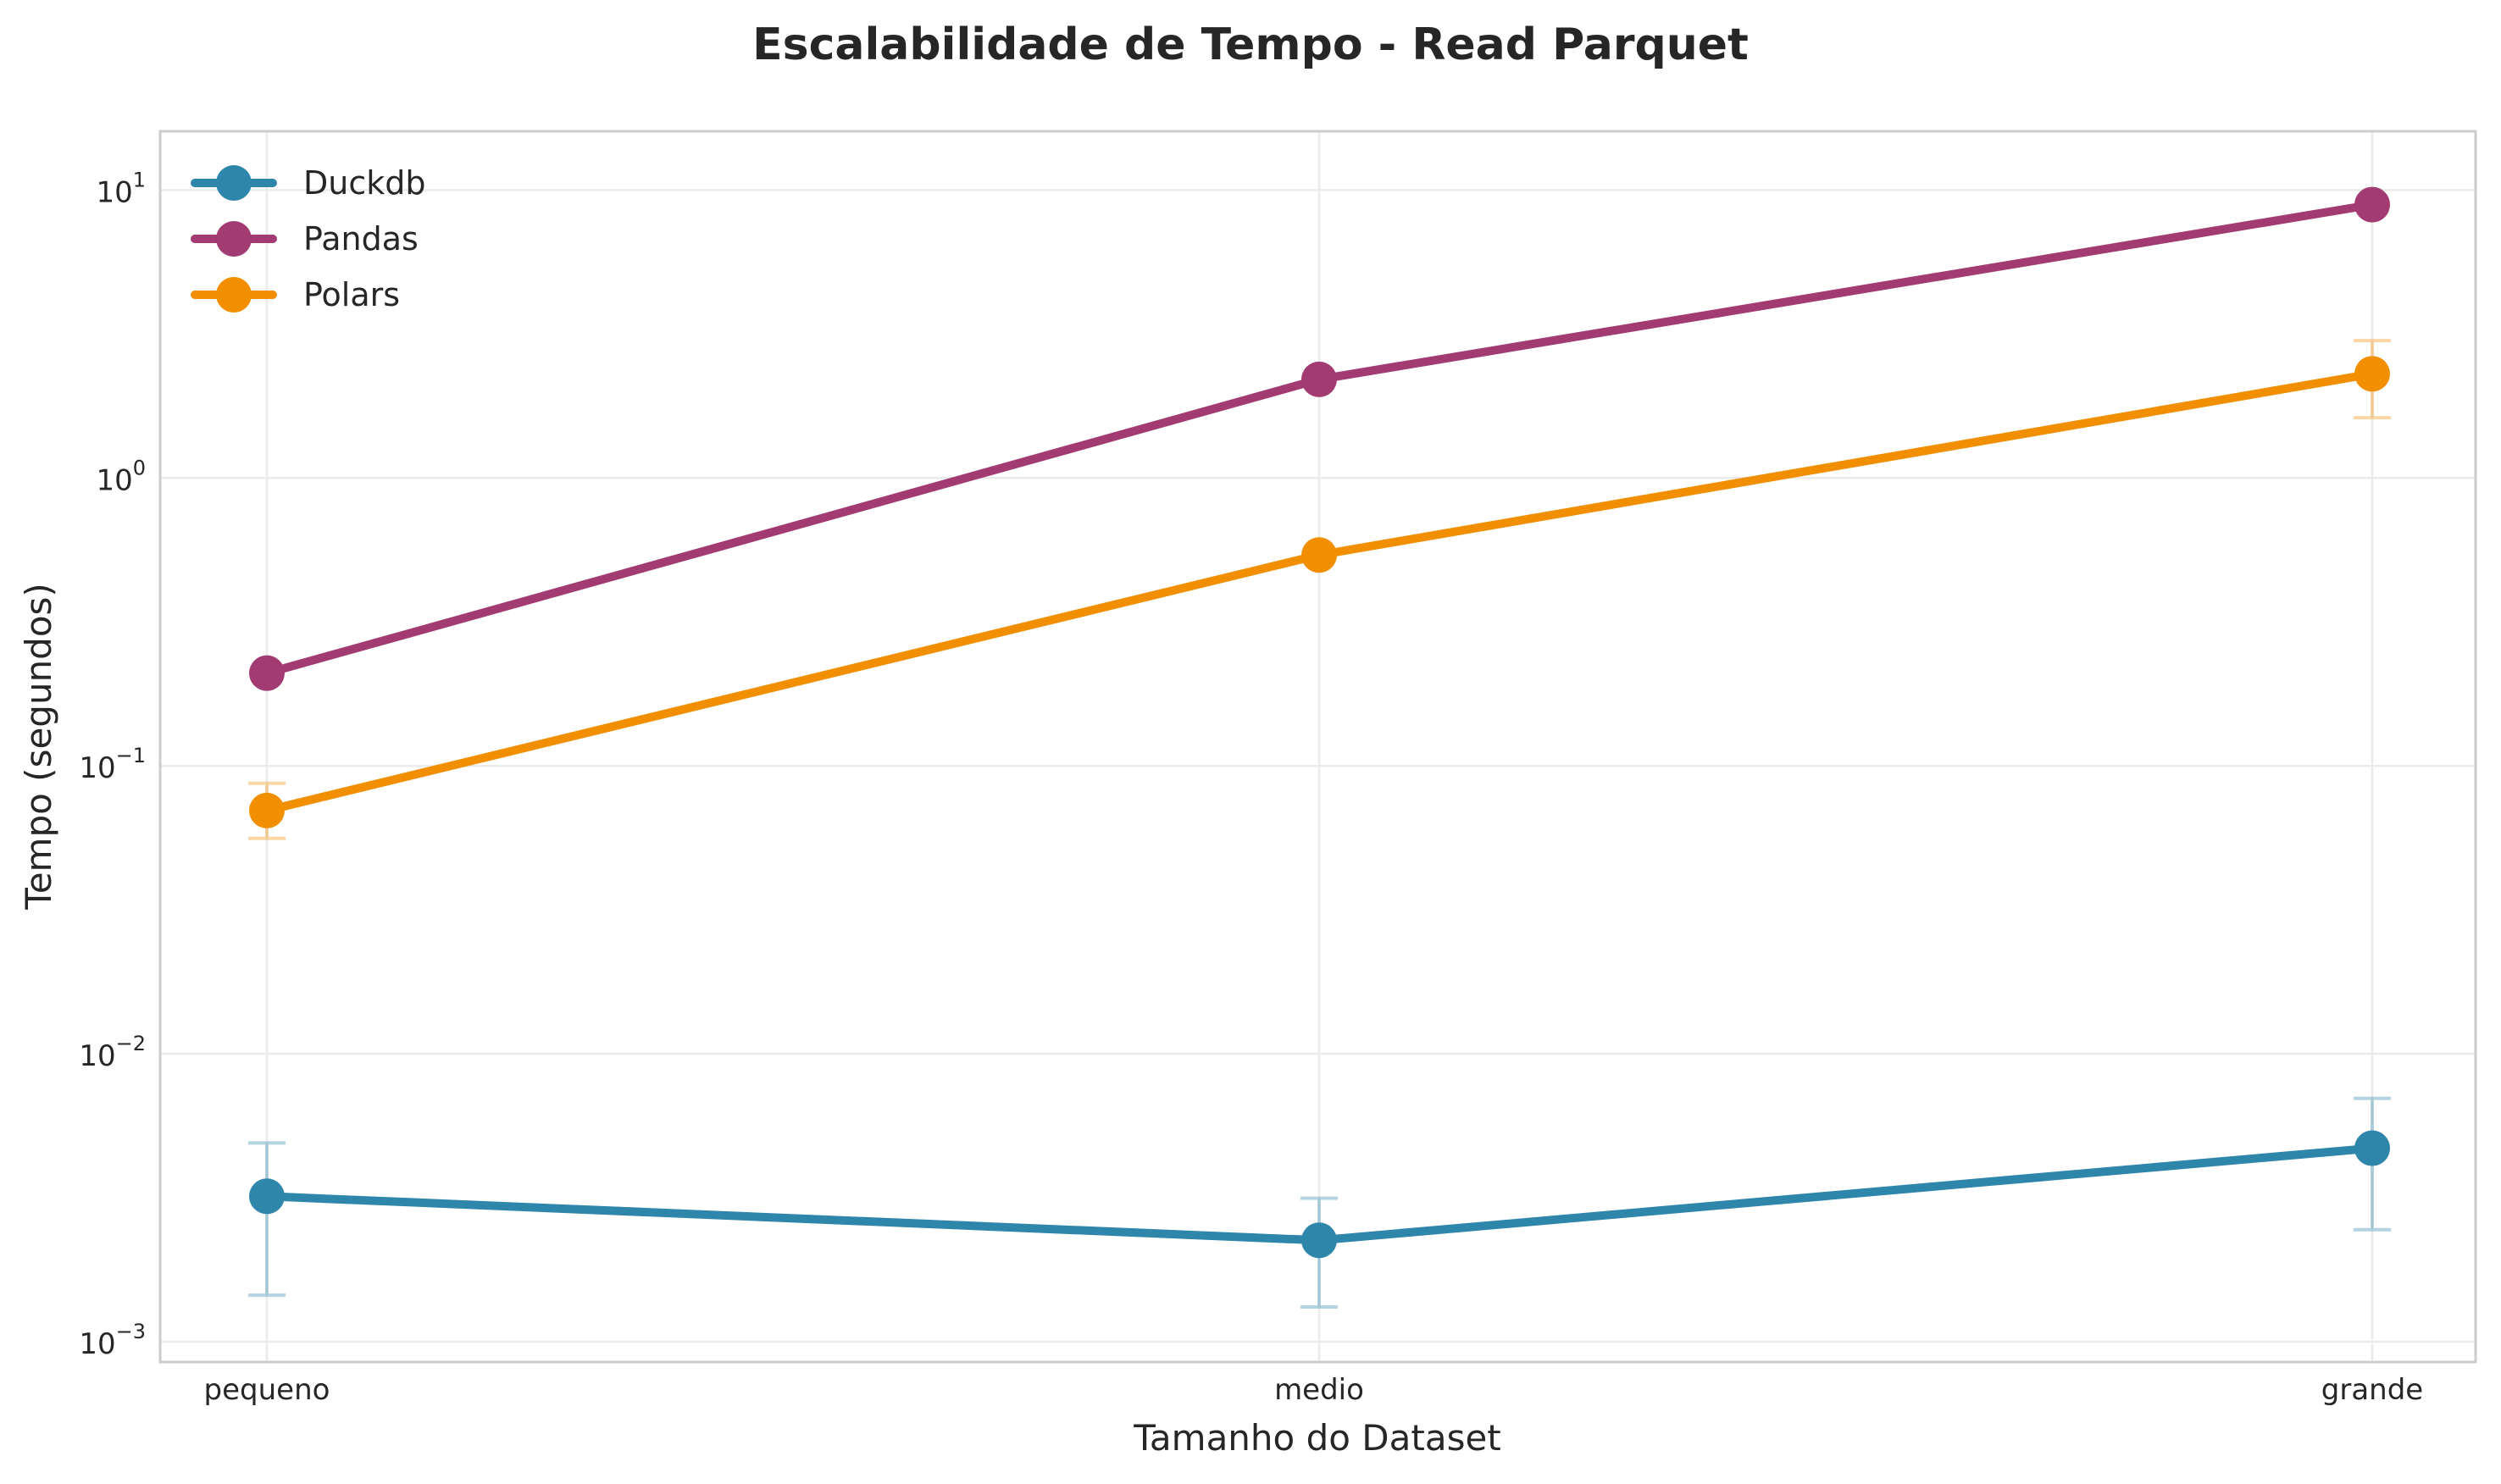 This screenshot has height=1484, width=2501. I want to click on y-tick-label: 10⁻¹, so click(112, 764).